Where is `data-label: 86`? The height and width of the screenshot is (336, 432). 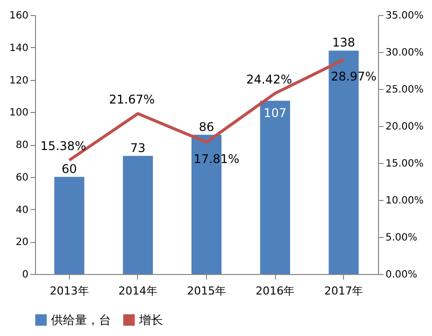 data-label: 86 is located at coordinates (206, 127).